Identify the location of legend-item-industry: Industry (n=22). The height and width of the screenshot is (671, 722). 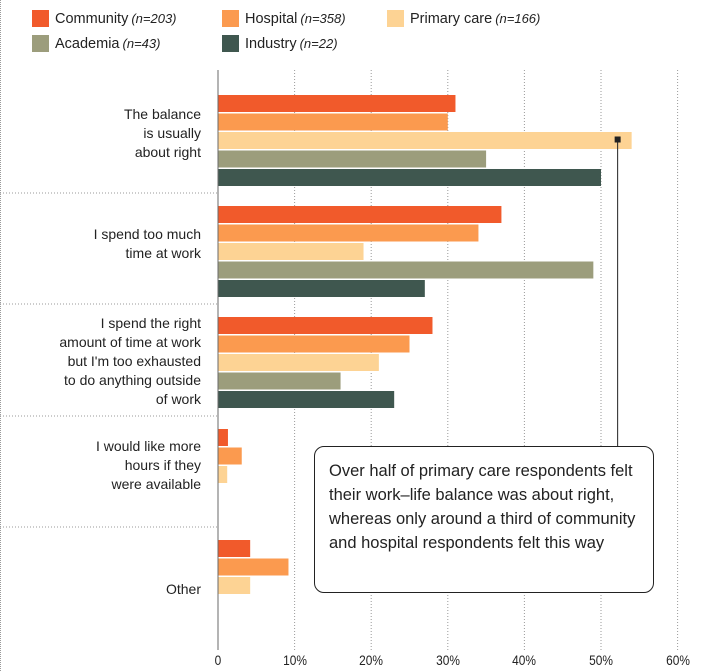
(280, 43).